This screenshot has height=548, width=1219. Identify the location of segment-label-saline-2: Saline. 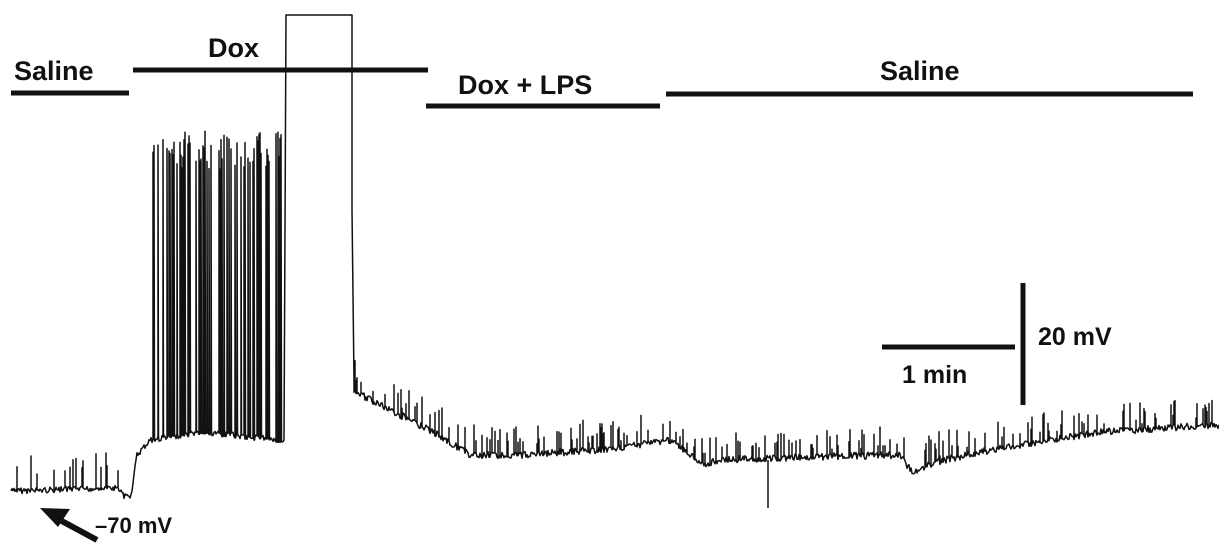
(920, 71).